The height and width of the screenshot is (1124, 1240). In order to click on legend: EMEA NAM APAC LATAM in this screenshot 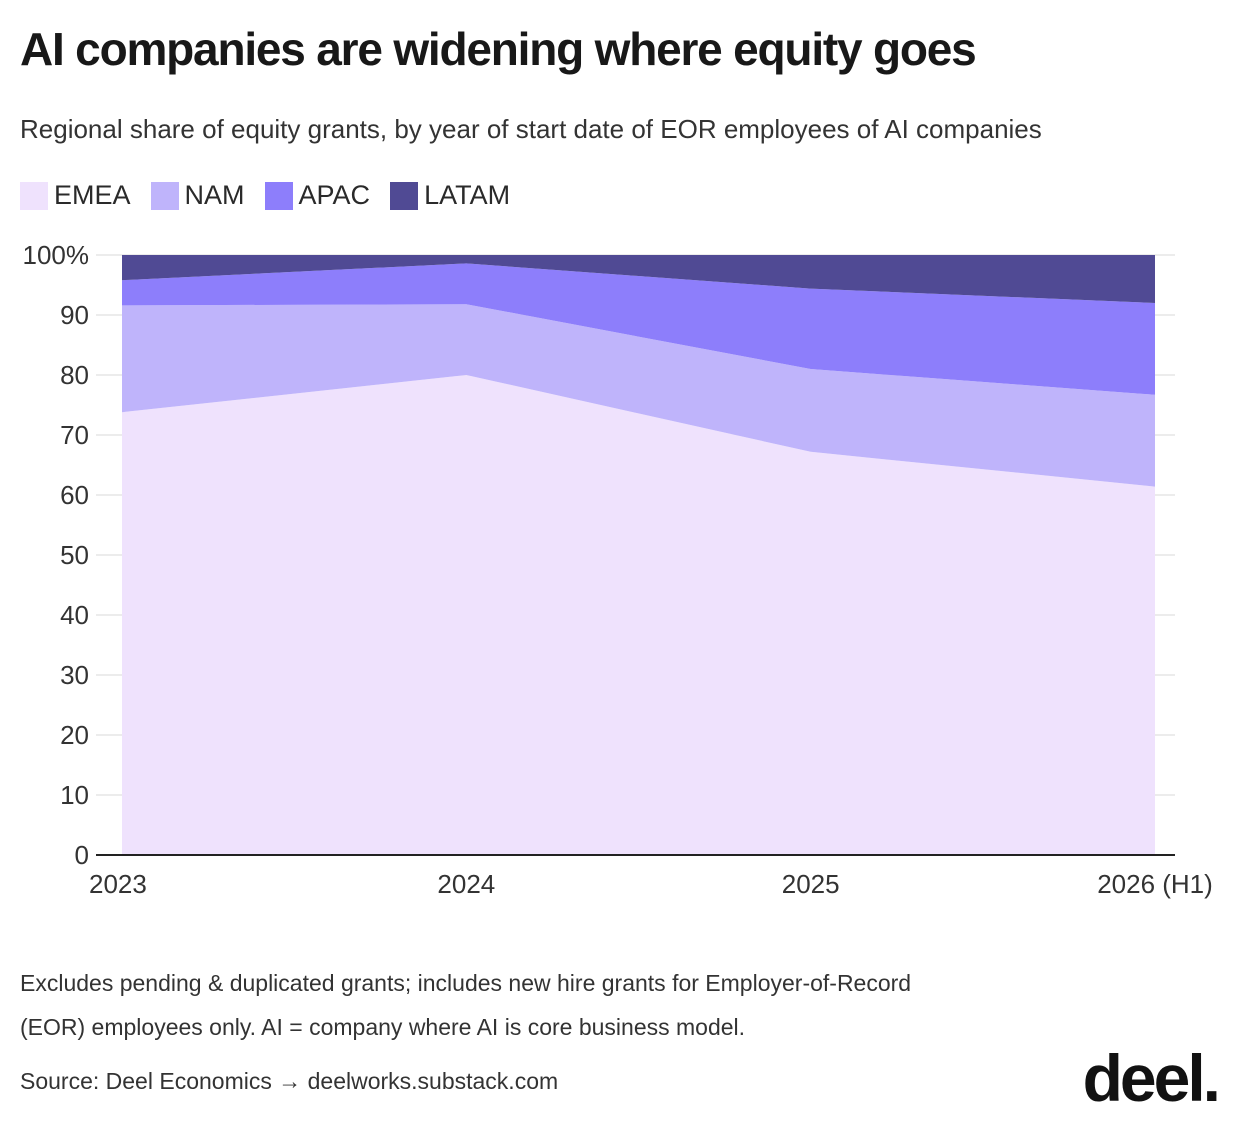, I will do `click(275, 195)`.